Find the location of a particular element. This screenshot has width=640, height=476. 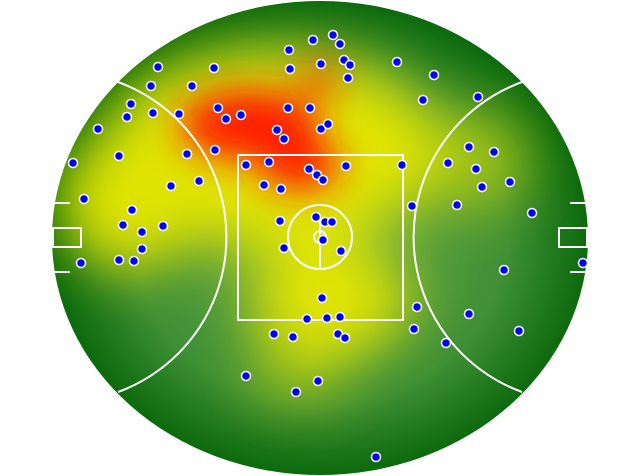

left-goal-square is located at coordinates (67, 237).